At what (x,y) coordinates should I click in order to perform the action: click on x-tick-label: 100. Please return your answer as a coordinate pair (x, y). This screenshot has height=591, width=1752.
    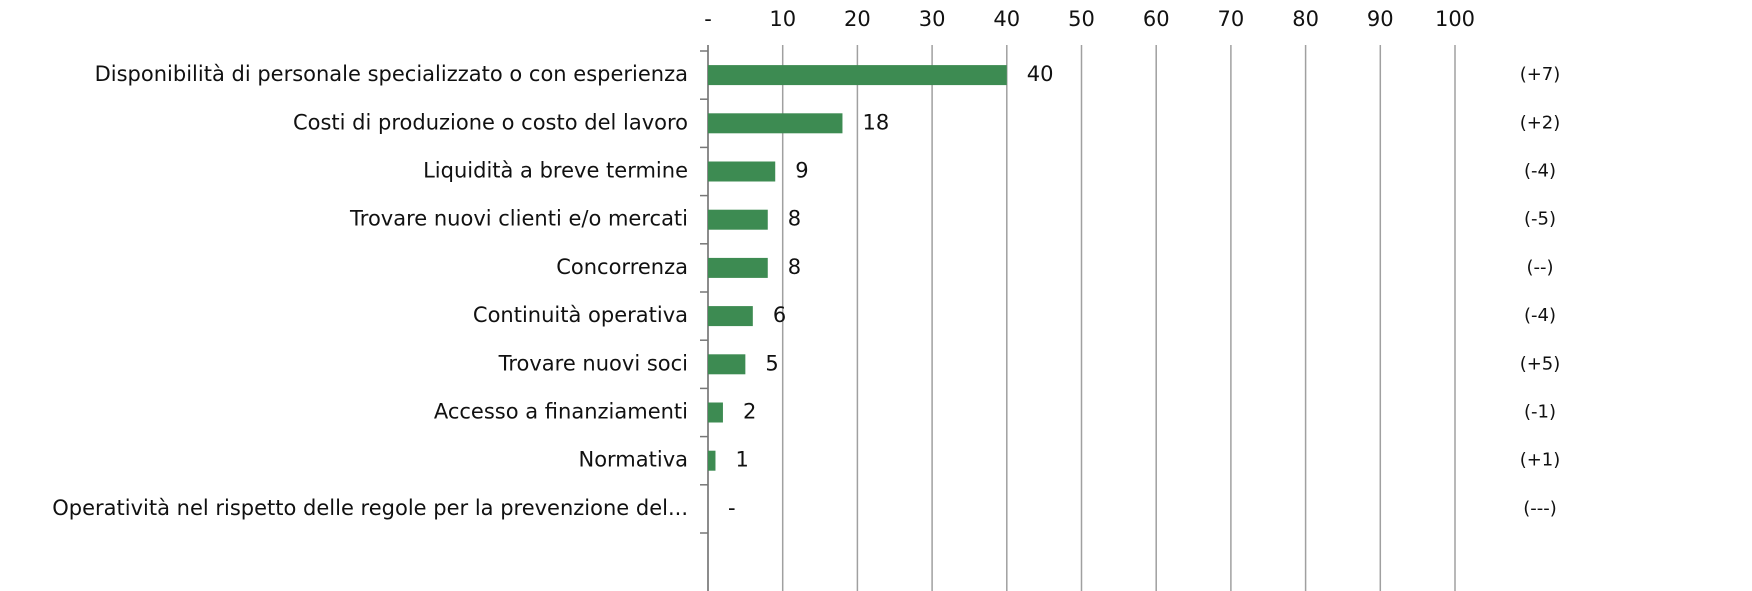
    Looking at the image, I should click on (1455, 19).